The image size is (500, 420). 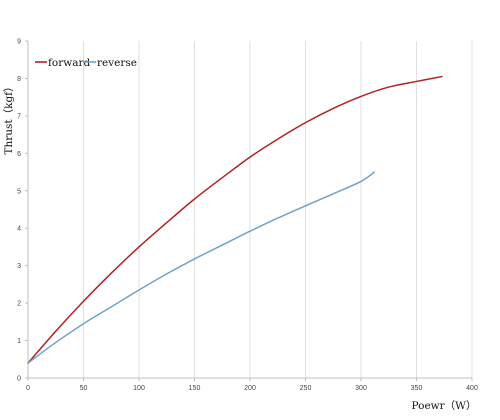 I want to click on x-tick-label-0: 0, so click(x=28, y=388).